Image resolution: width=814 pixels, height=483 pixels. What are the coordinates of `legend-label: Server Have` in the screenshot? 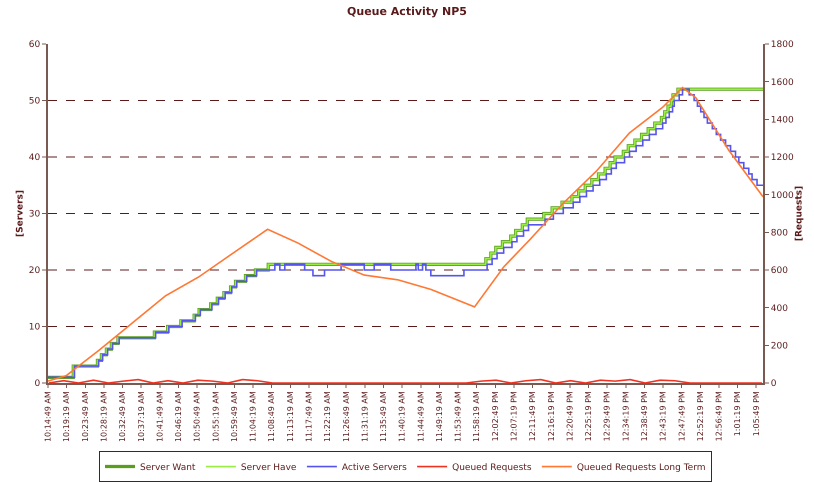 It's located at (268, 468).